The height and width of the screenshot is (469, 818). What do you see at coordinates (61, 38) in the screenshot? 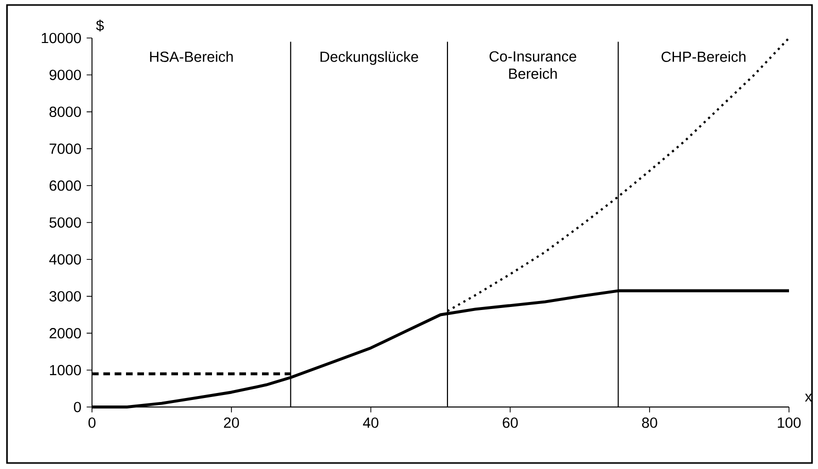
I see `y-tick-label: 10000` at bounding box center [61, 38].